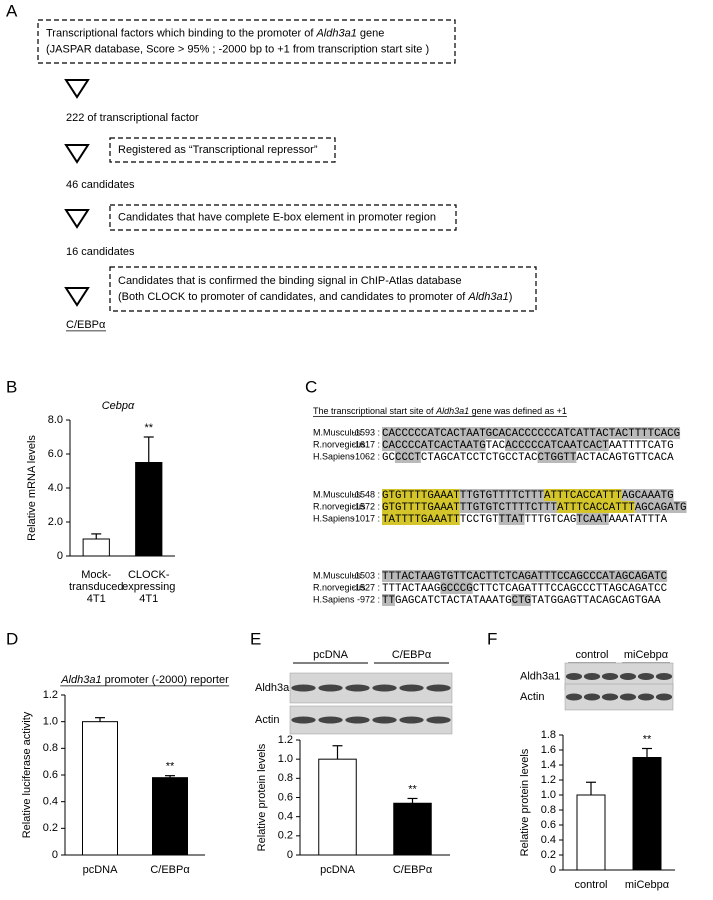 The height and width of the screenshot is (900, 713). Describe the element at coordinates (32, 488) in the screenshot. I see `y-axis-label: Relative mRNA levels` at that location.